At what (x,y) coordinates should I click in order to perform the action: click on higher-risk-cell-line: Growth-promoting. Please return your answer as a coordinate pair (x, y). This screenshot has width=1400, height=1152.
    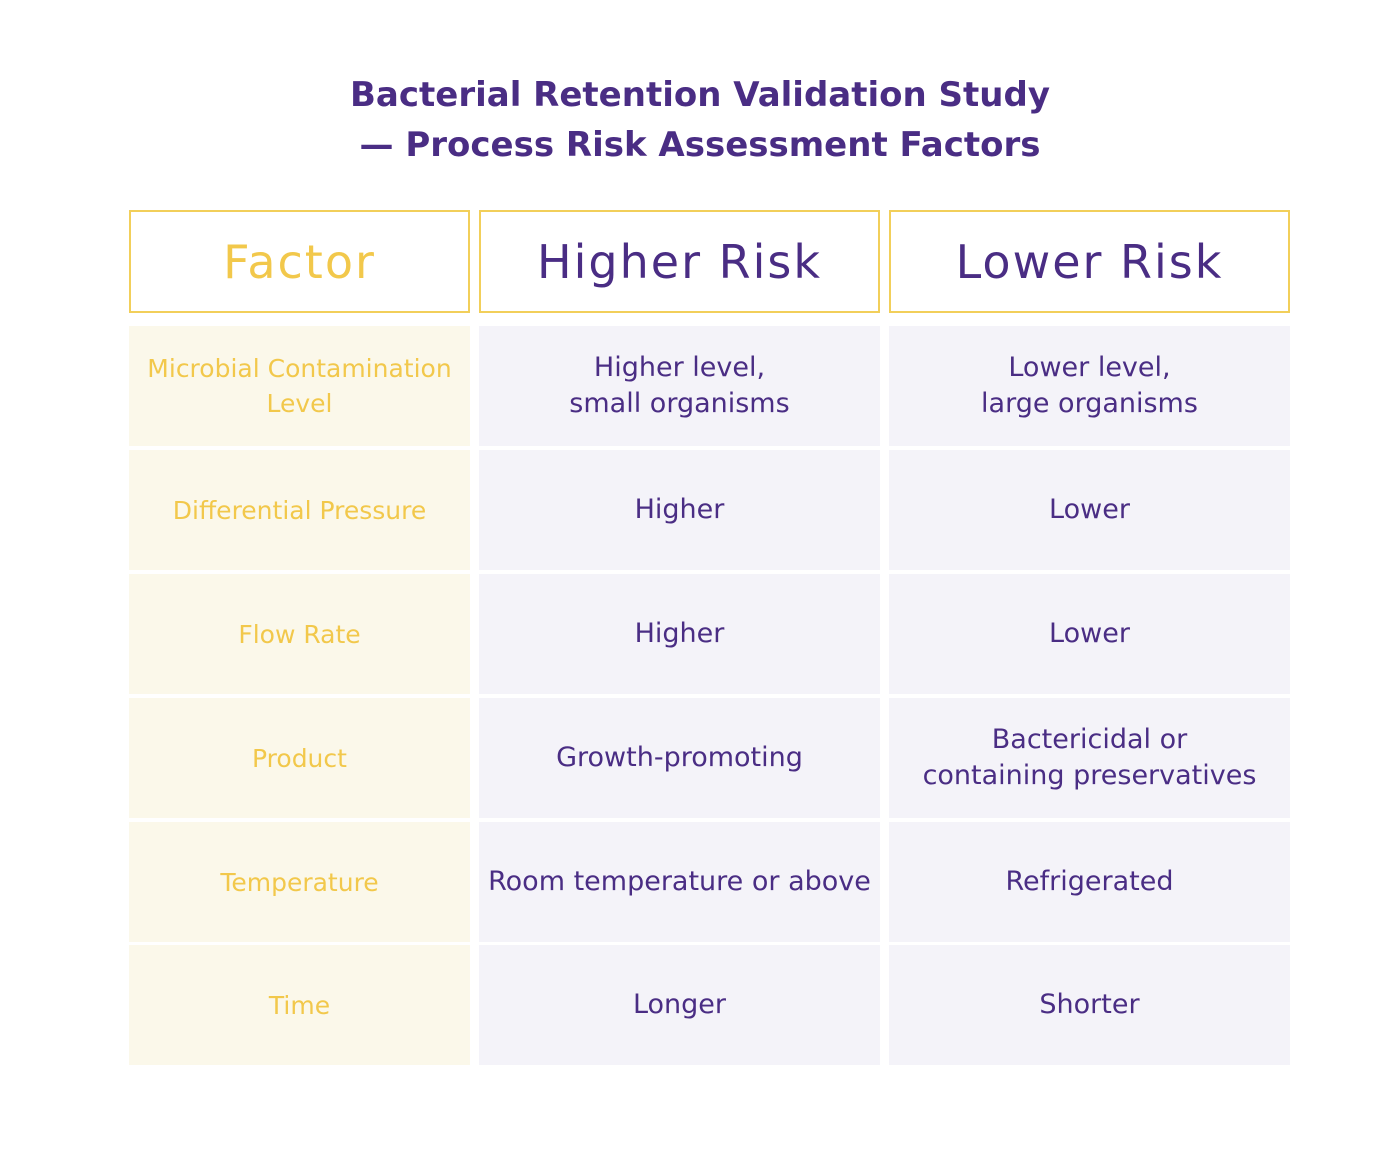
    Looking at the image, I should click on (679, 757).